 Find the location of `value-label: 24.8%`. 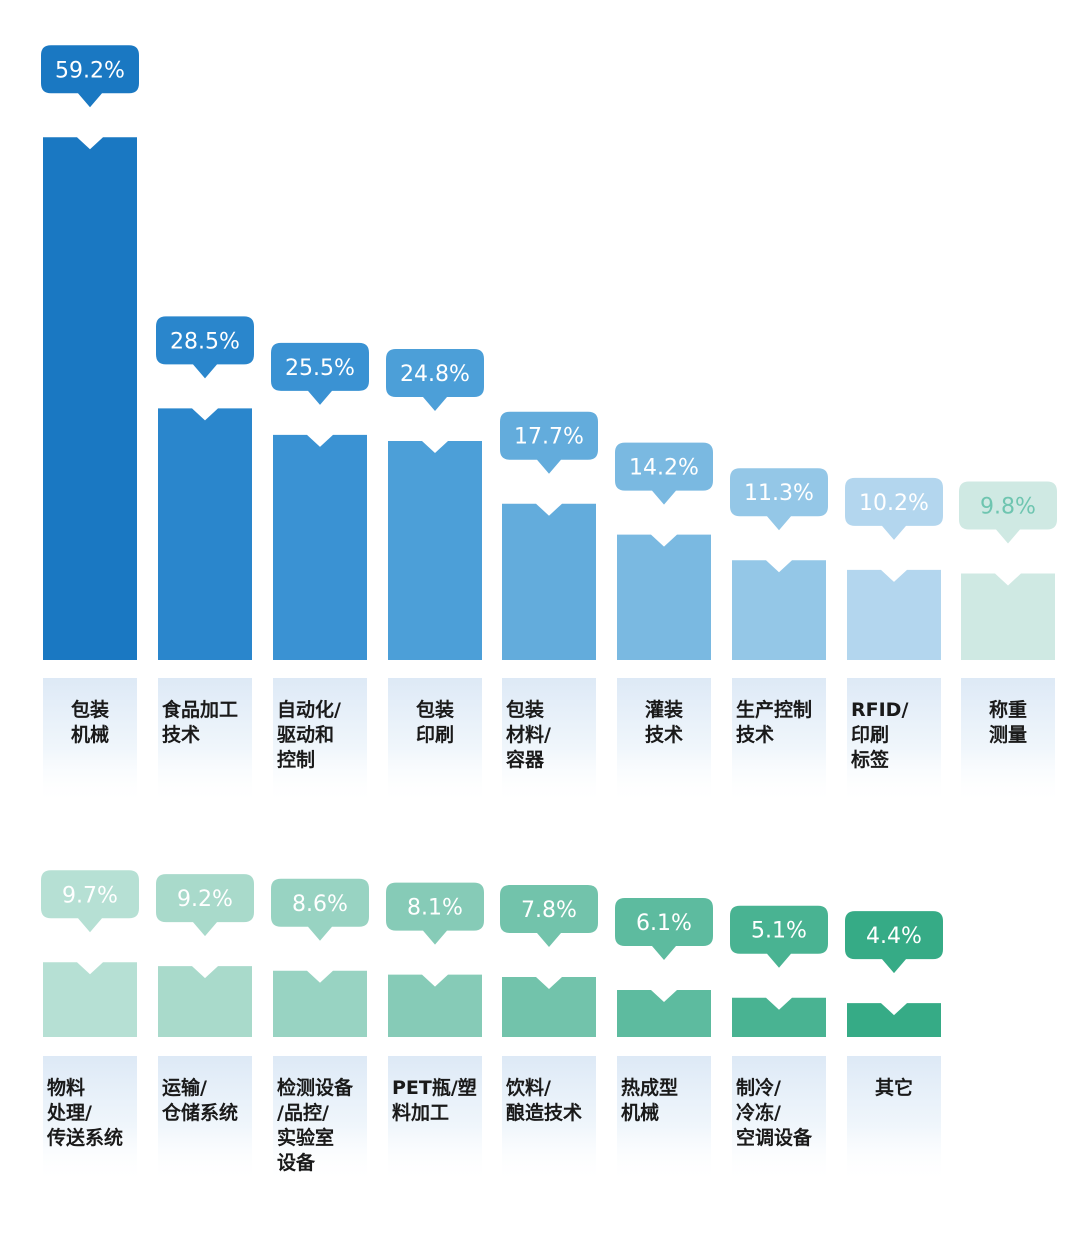

value-label: 24.8% is located at coordinates (435, 374).